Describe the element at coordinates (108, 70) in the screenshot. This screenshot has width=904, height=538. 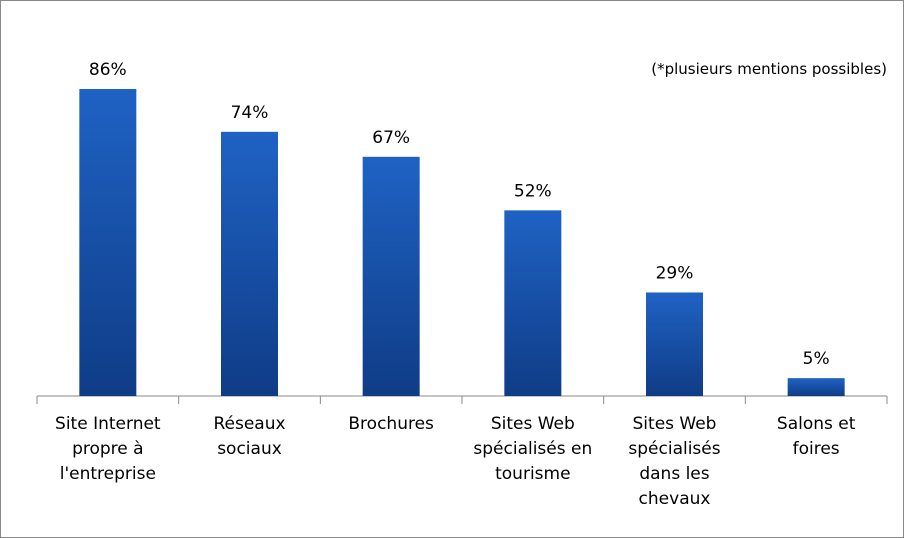
I see `value-label: 86%` at that location.